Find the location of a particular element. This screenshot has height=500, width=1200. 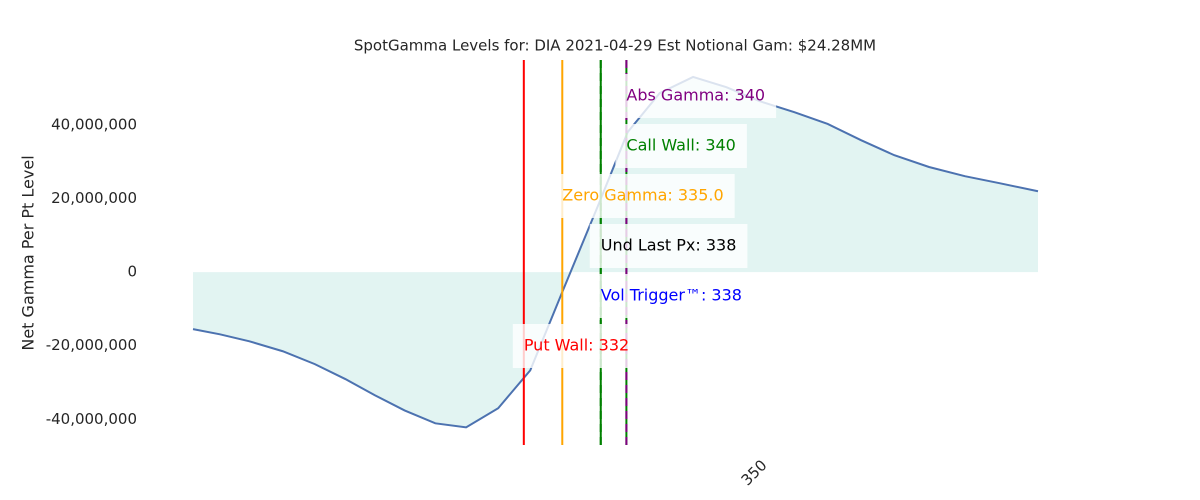

level-label: Und Last Px: 338 is located at coordinates (669, 245).